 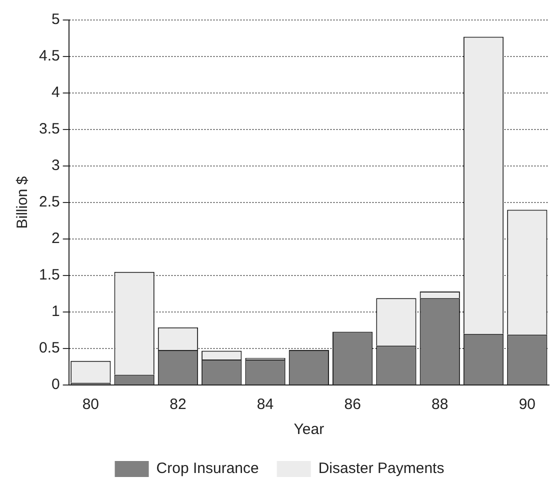 What do you see at coordinates (49, 56) in the screenshot?
I see `y-tick-label: 4.5` at bounding box center [49, 56].